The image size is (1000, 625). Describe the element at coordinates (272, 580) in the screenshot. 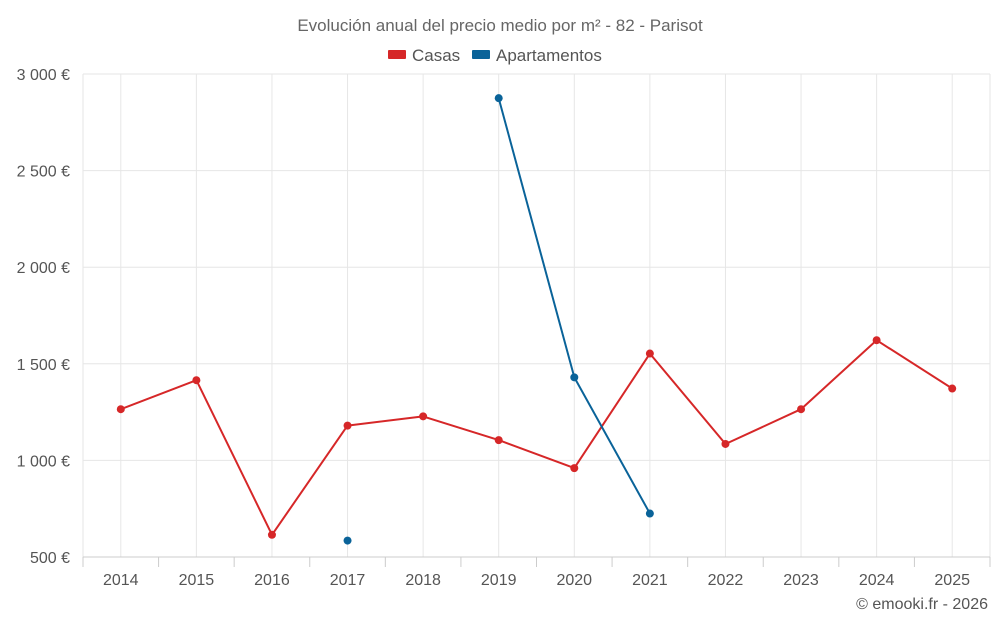

I see `x-tick-label: 2016` at that location.